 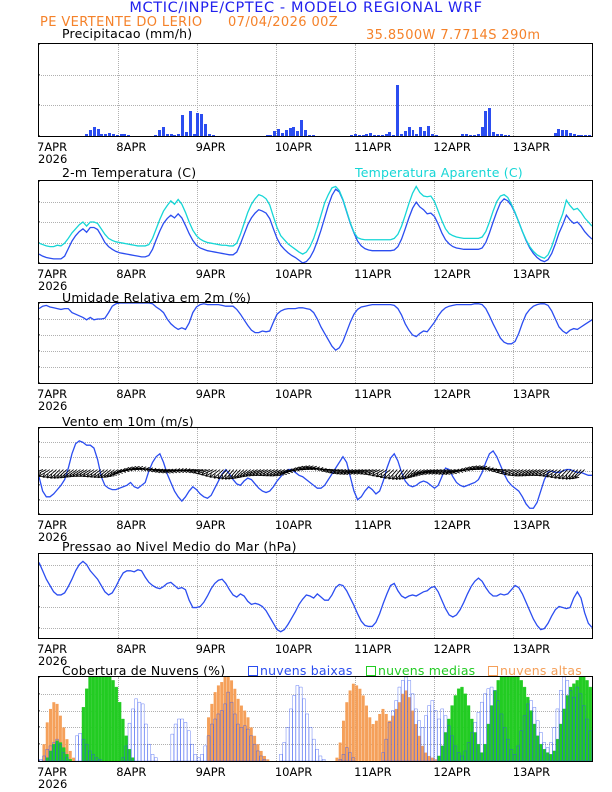 What do you see at coordinates (439, 172) in the screenshot?
I see `panel-title-apparent-temperature: Temperatura Aparente (C)` at bounding box center [439, 172].